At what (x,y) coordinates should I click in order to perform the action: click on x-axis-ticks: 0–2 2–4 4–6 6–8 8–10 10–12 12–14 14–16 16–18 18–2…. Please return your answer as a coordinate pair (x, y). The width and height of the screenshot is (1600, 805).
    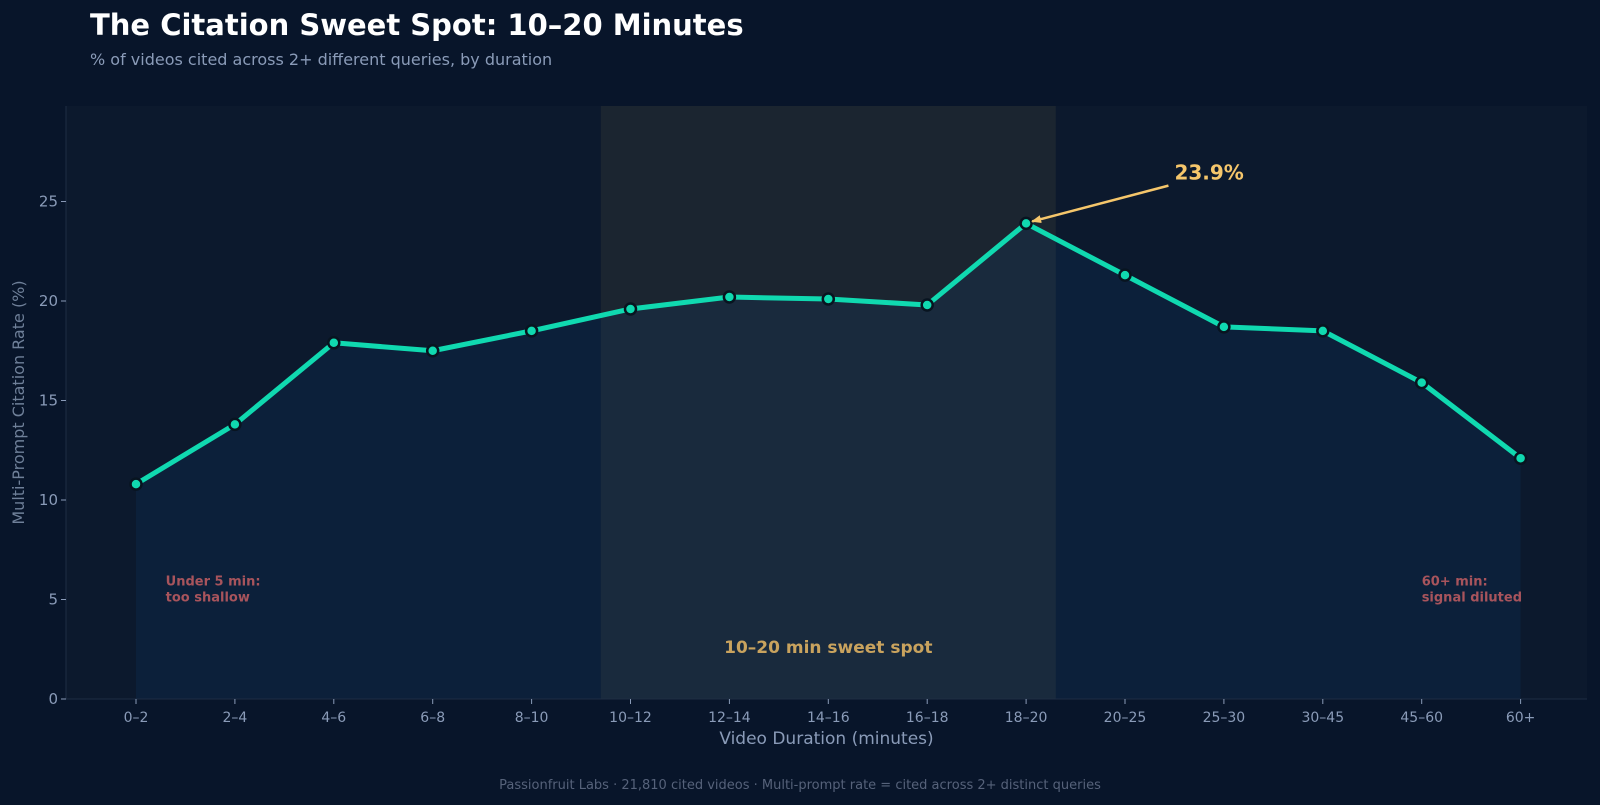
    Looking at the image, I should click on (830, 712).